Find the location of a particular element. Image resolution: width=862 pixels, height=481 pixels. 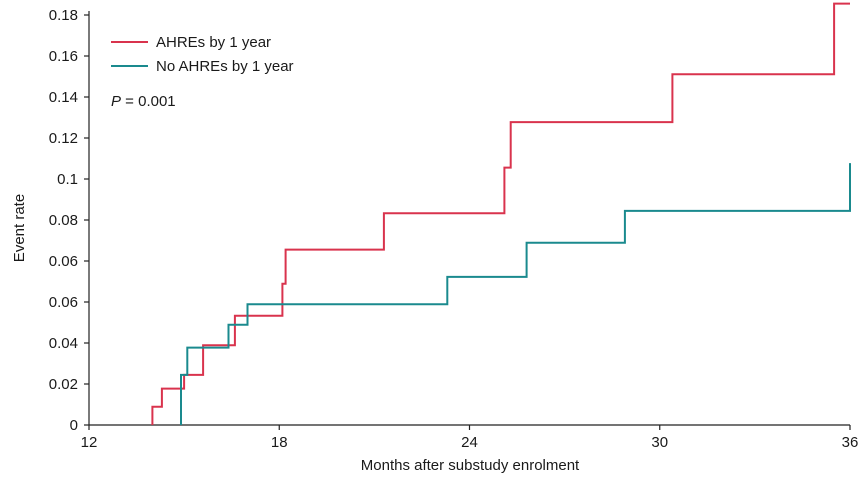

x-tick-label: 30 is located at coordinates (659, 442).